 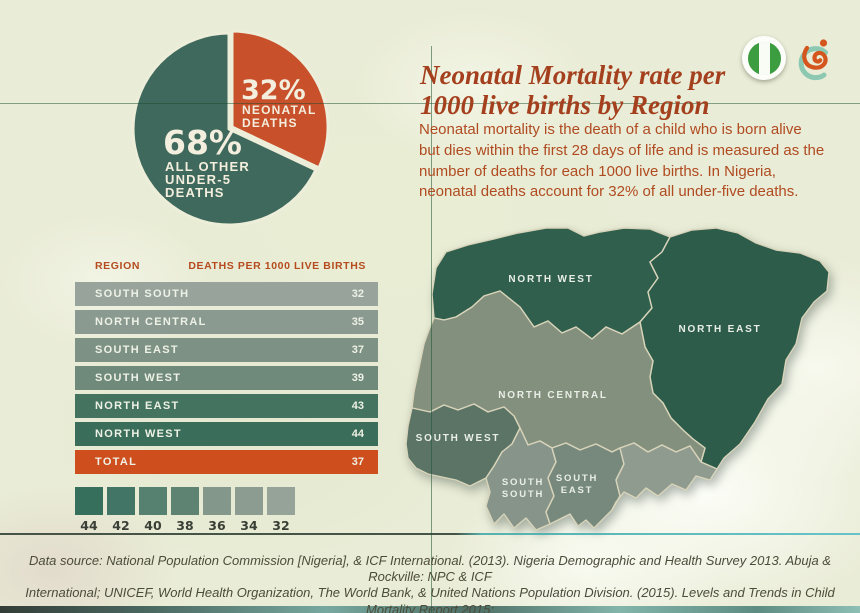 What do you see at coordinates (430, 534) in the screenshot?
I see `grid-line-horizontal-bottom` at bounding box center [430, 534].